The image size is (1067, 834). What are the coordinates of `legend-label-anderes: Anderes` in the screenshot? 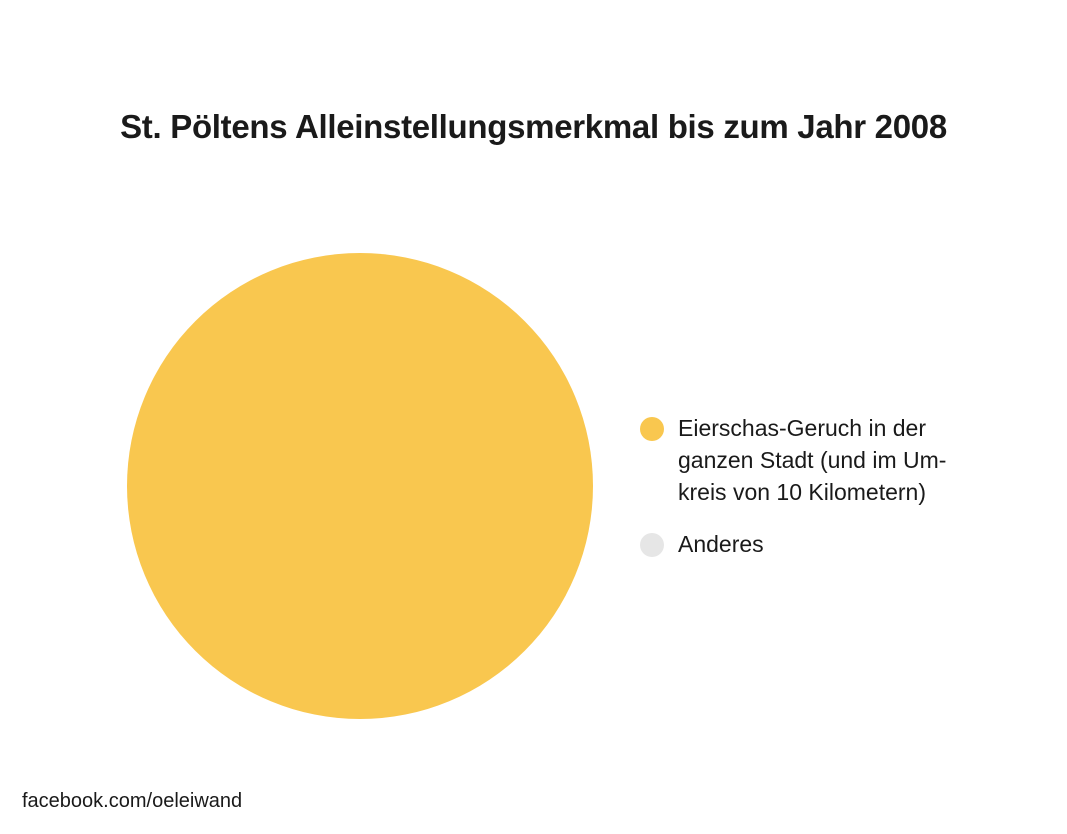 It's located at (721, 544).